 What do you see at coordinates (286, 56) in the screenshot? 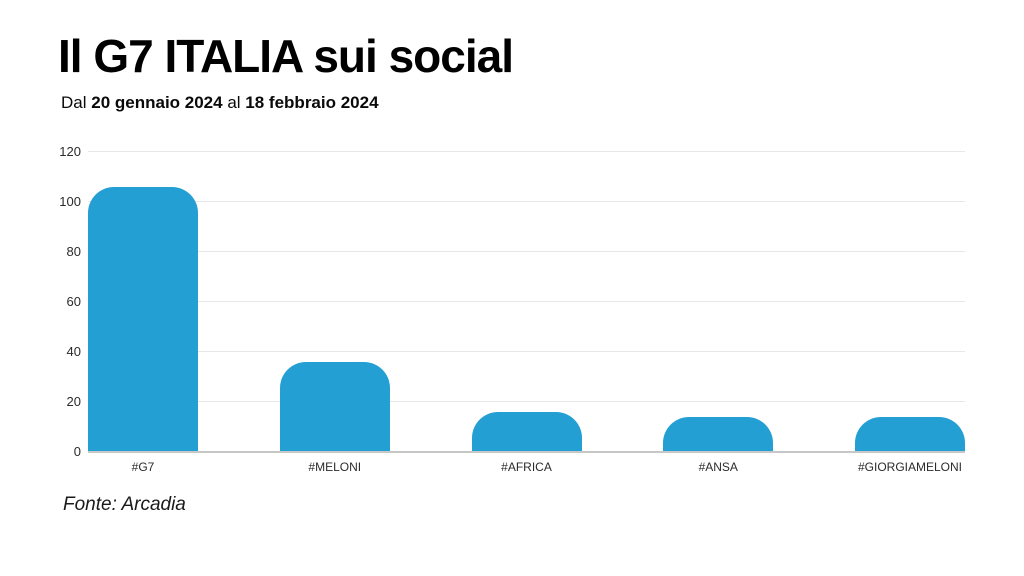
I see `chart-title: Il G7 ITALIA sui social` at bounding box center [286, 56].